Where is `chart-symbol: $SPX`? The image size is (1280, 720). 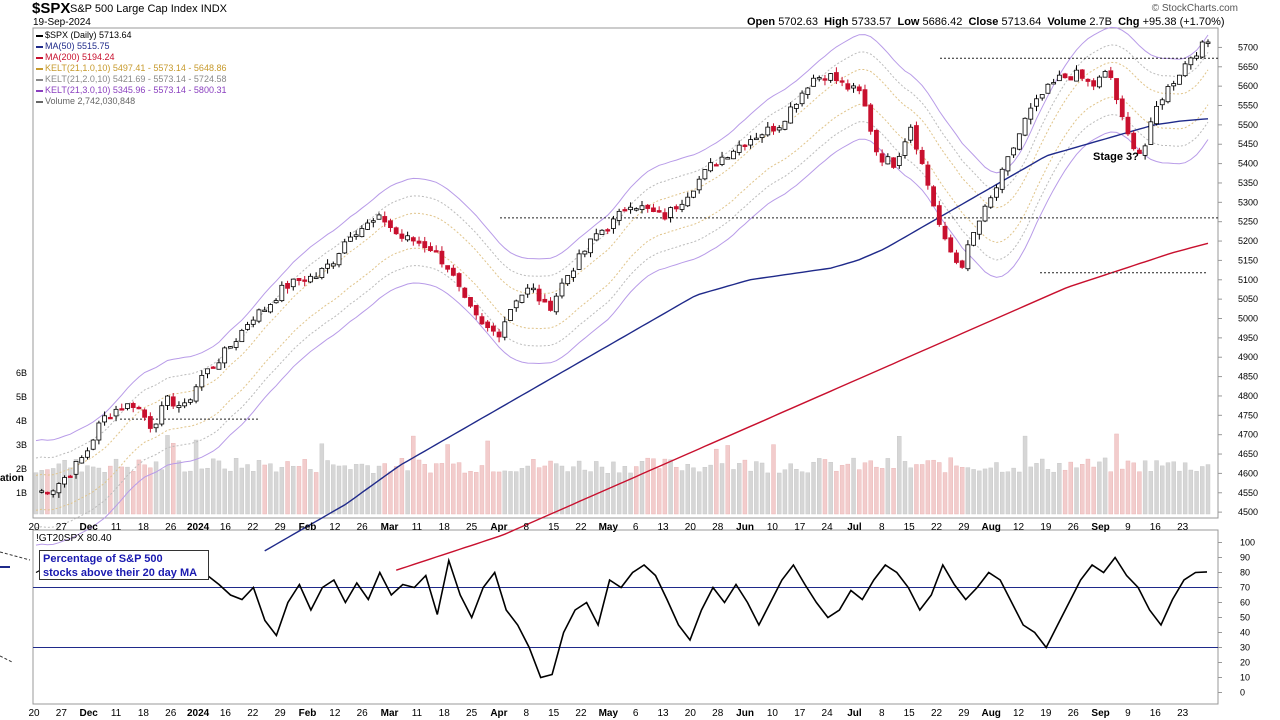
chart-symbol: $SPX is located at coordinates (51, 8).